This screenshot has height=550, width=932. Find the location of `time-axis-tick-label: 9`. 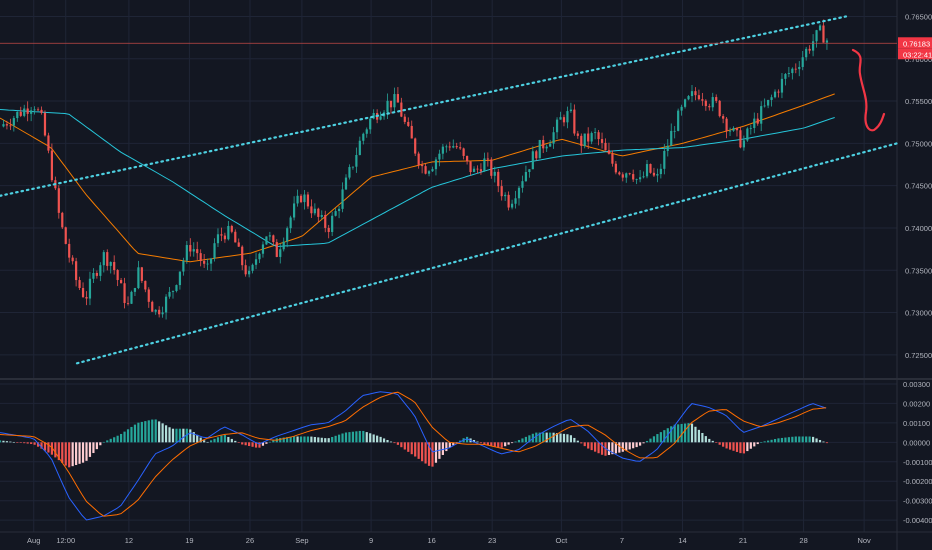

time-axis-tick-label: 9 is located at coordinates (371, 540).